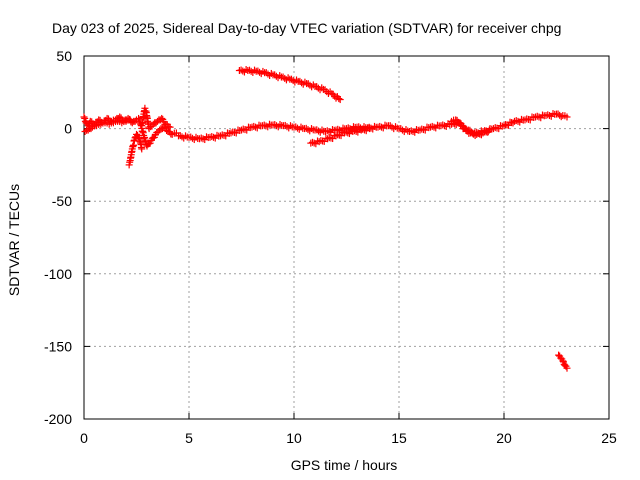  What do you see at coordinates (68, 129) in the screenshot?
I see `y-tick-label: 0` at bounding box center [68, 129].